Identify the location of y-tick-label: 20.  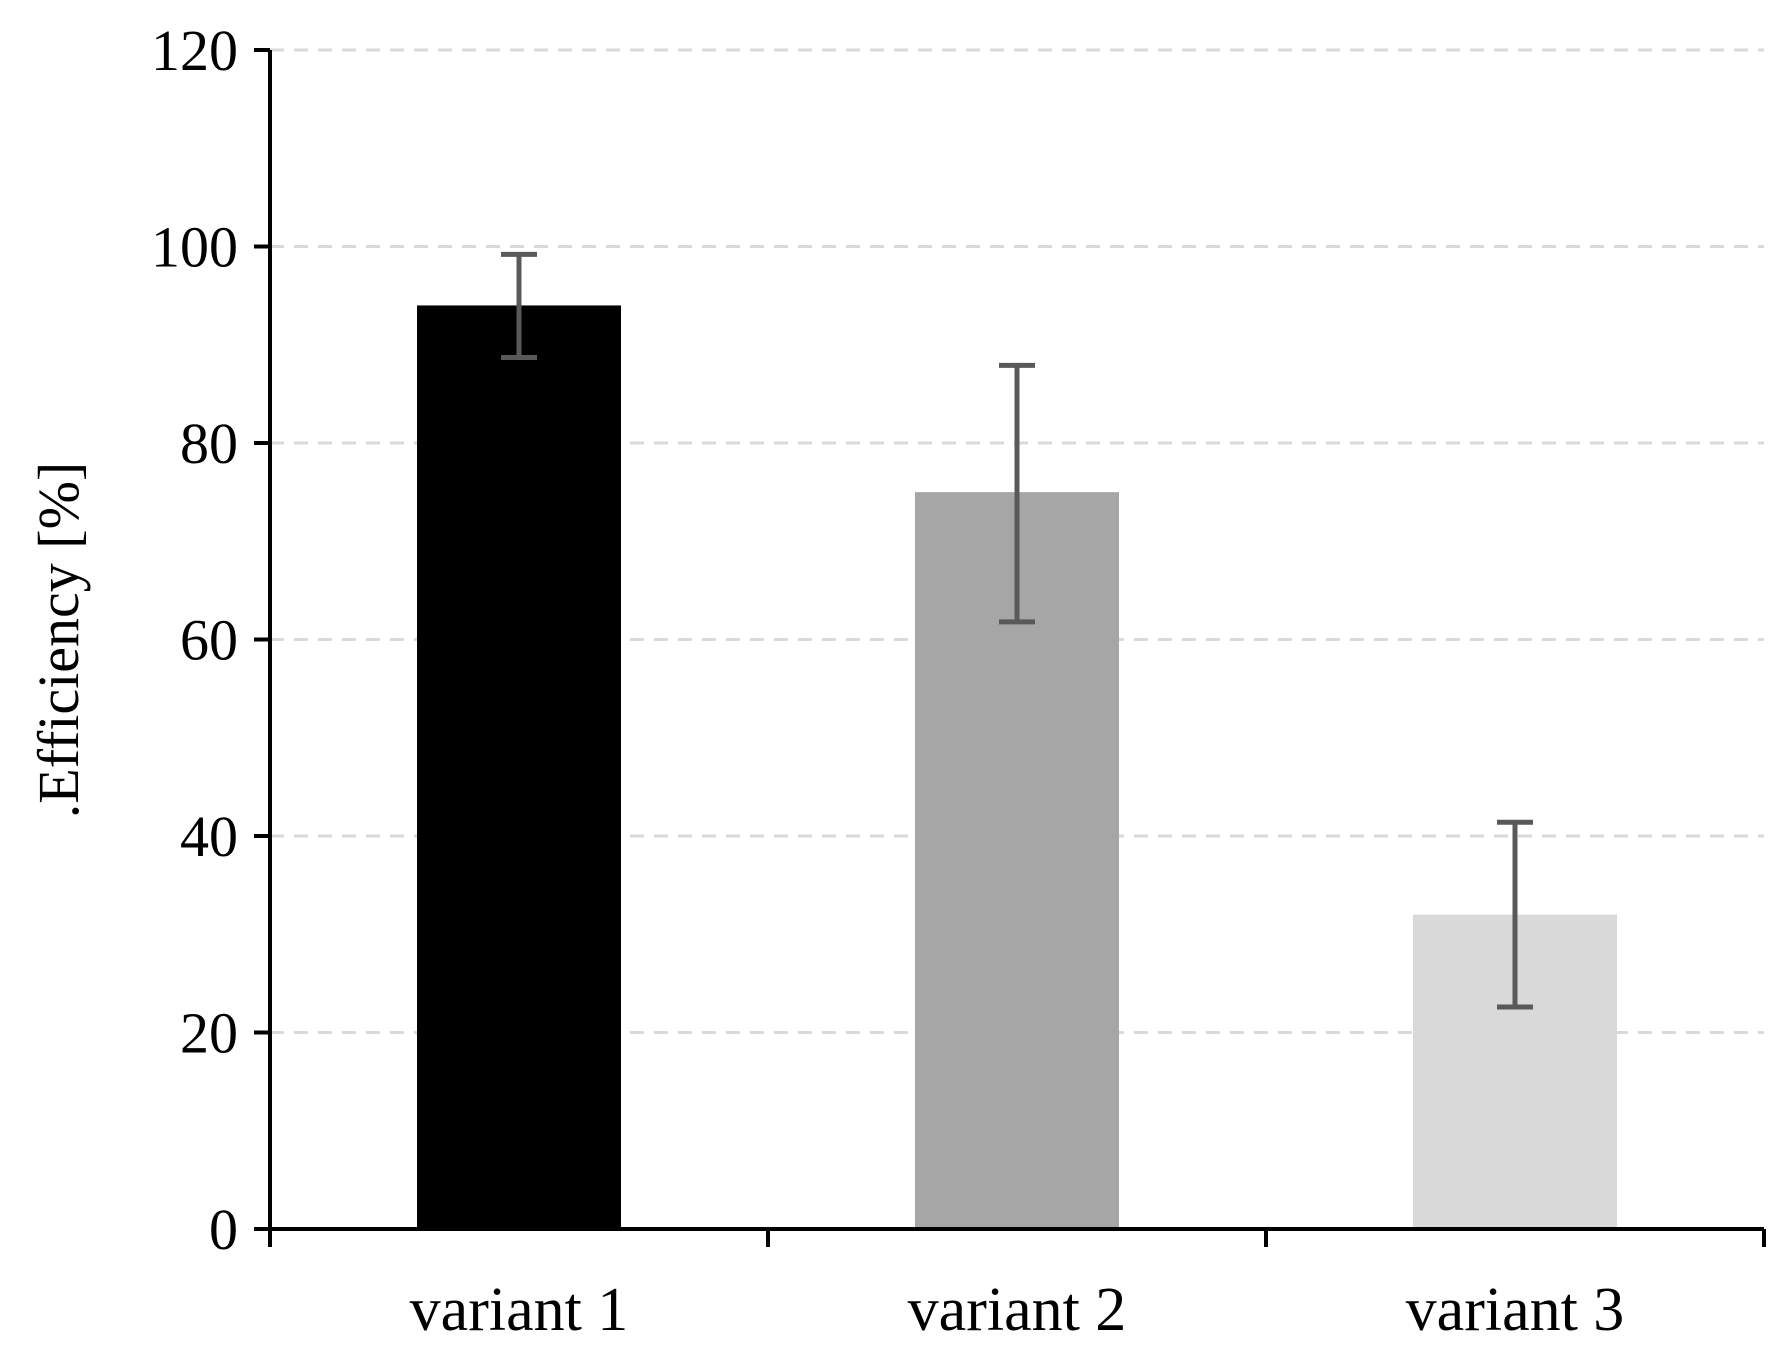
(209, 1033).